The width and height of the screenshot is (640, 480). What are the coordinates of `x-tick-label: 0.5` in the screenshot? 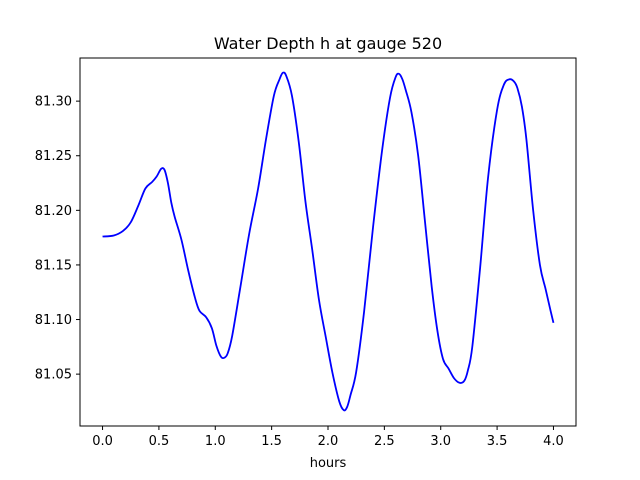 It's located at (159, 441).